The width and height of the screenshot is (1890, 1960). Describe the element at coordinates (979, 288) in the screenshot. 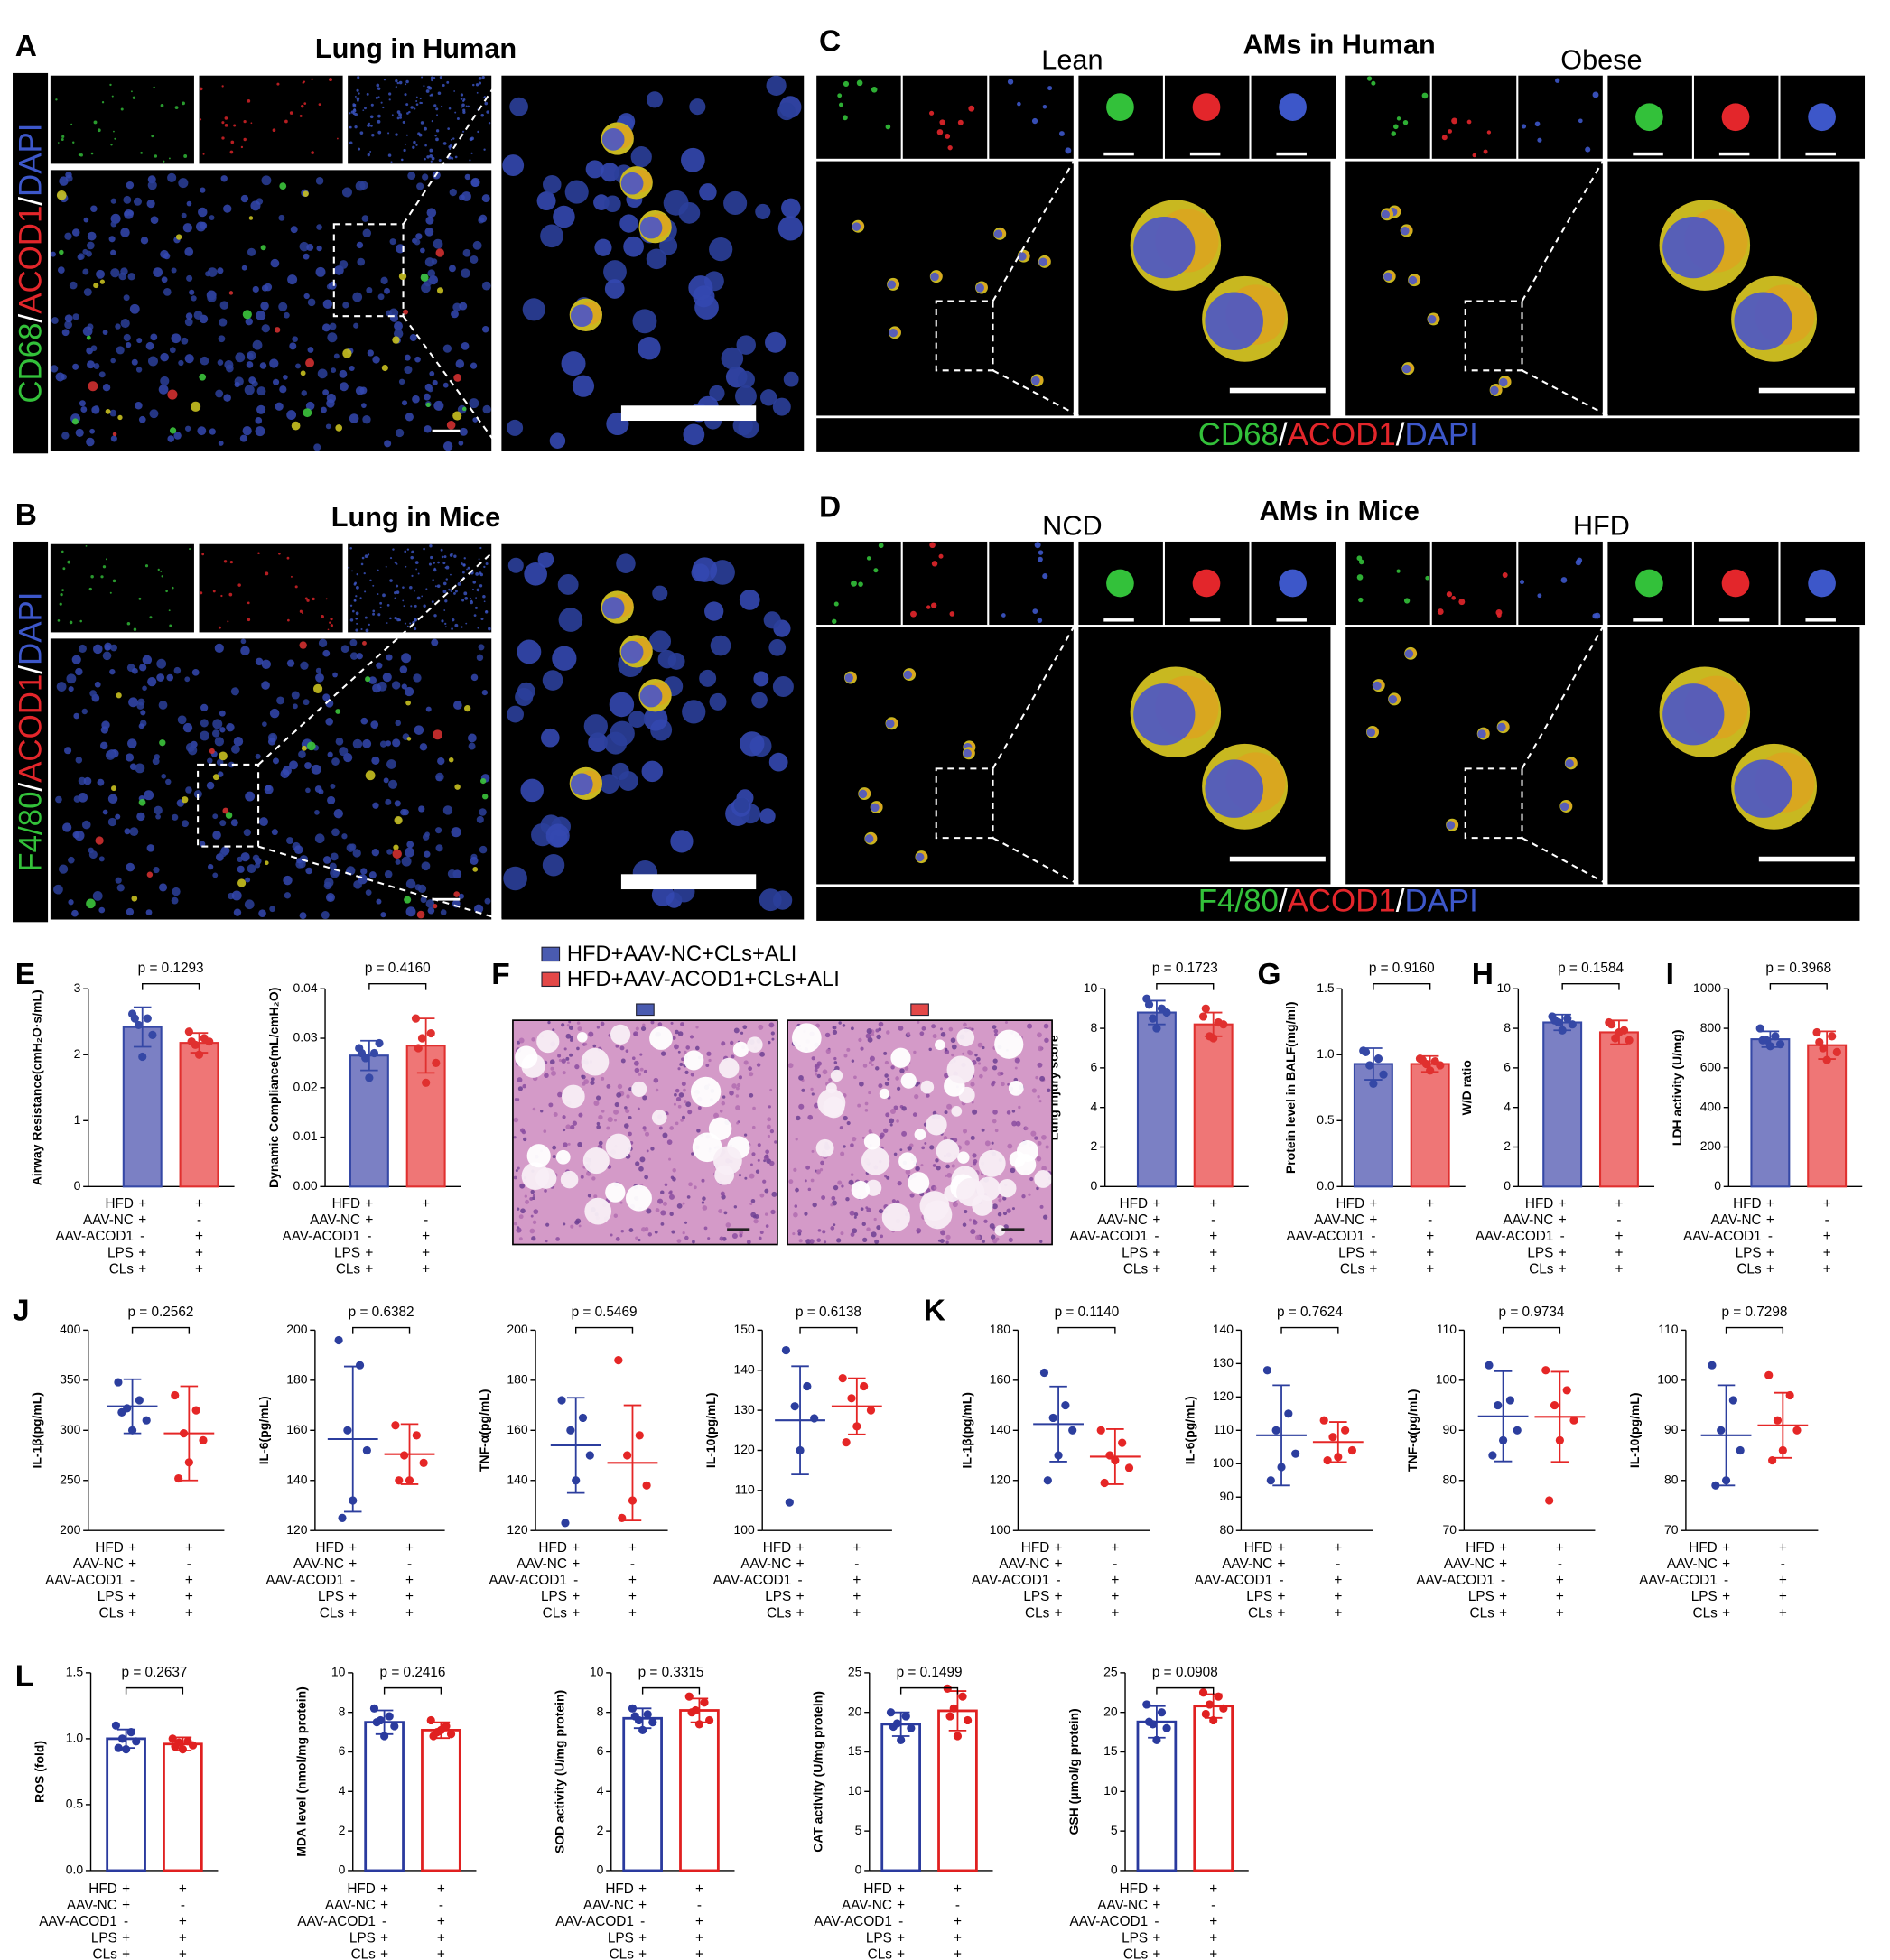

I see `cell-nucleus` at that location.